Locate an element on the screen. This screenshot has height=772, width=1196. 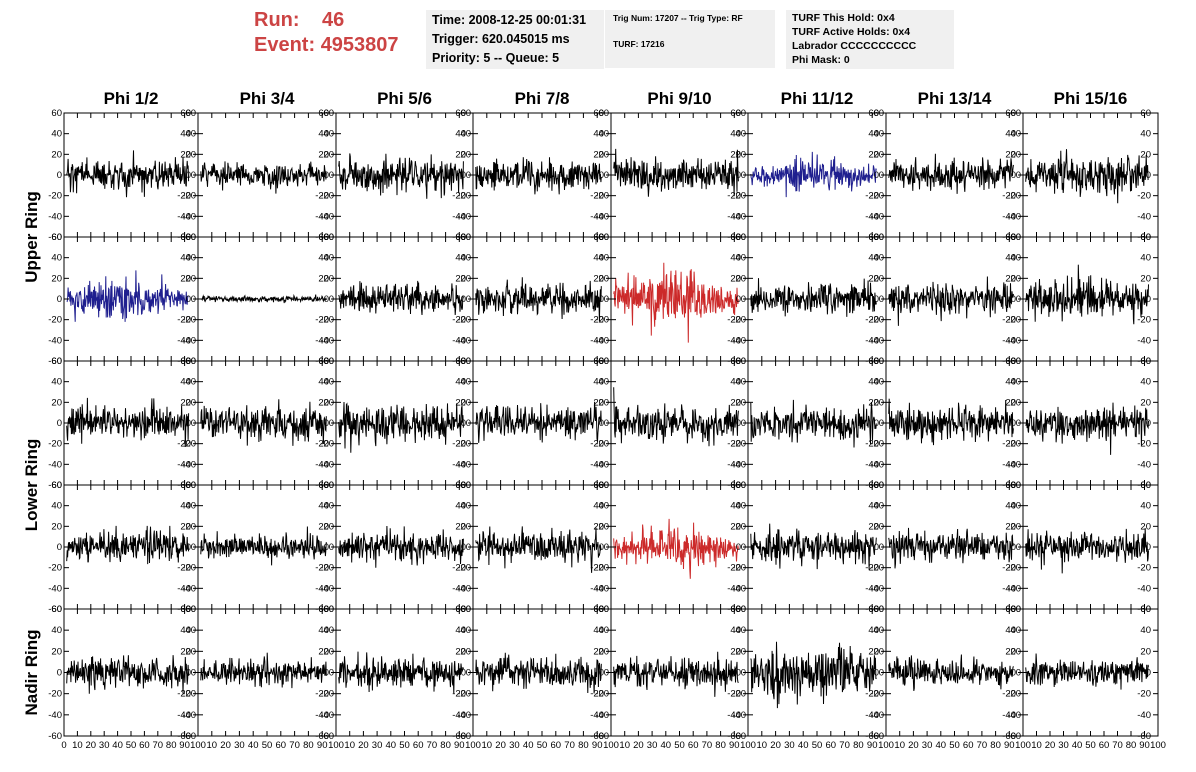
column-title: Phi 7/8 is located at coordinates (542, 98).